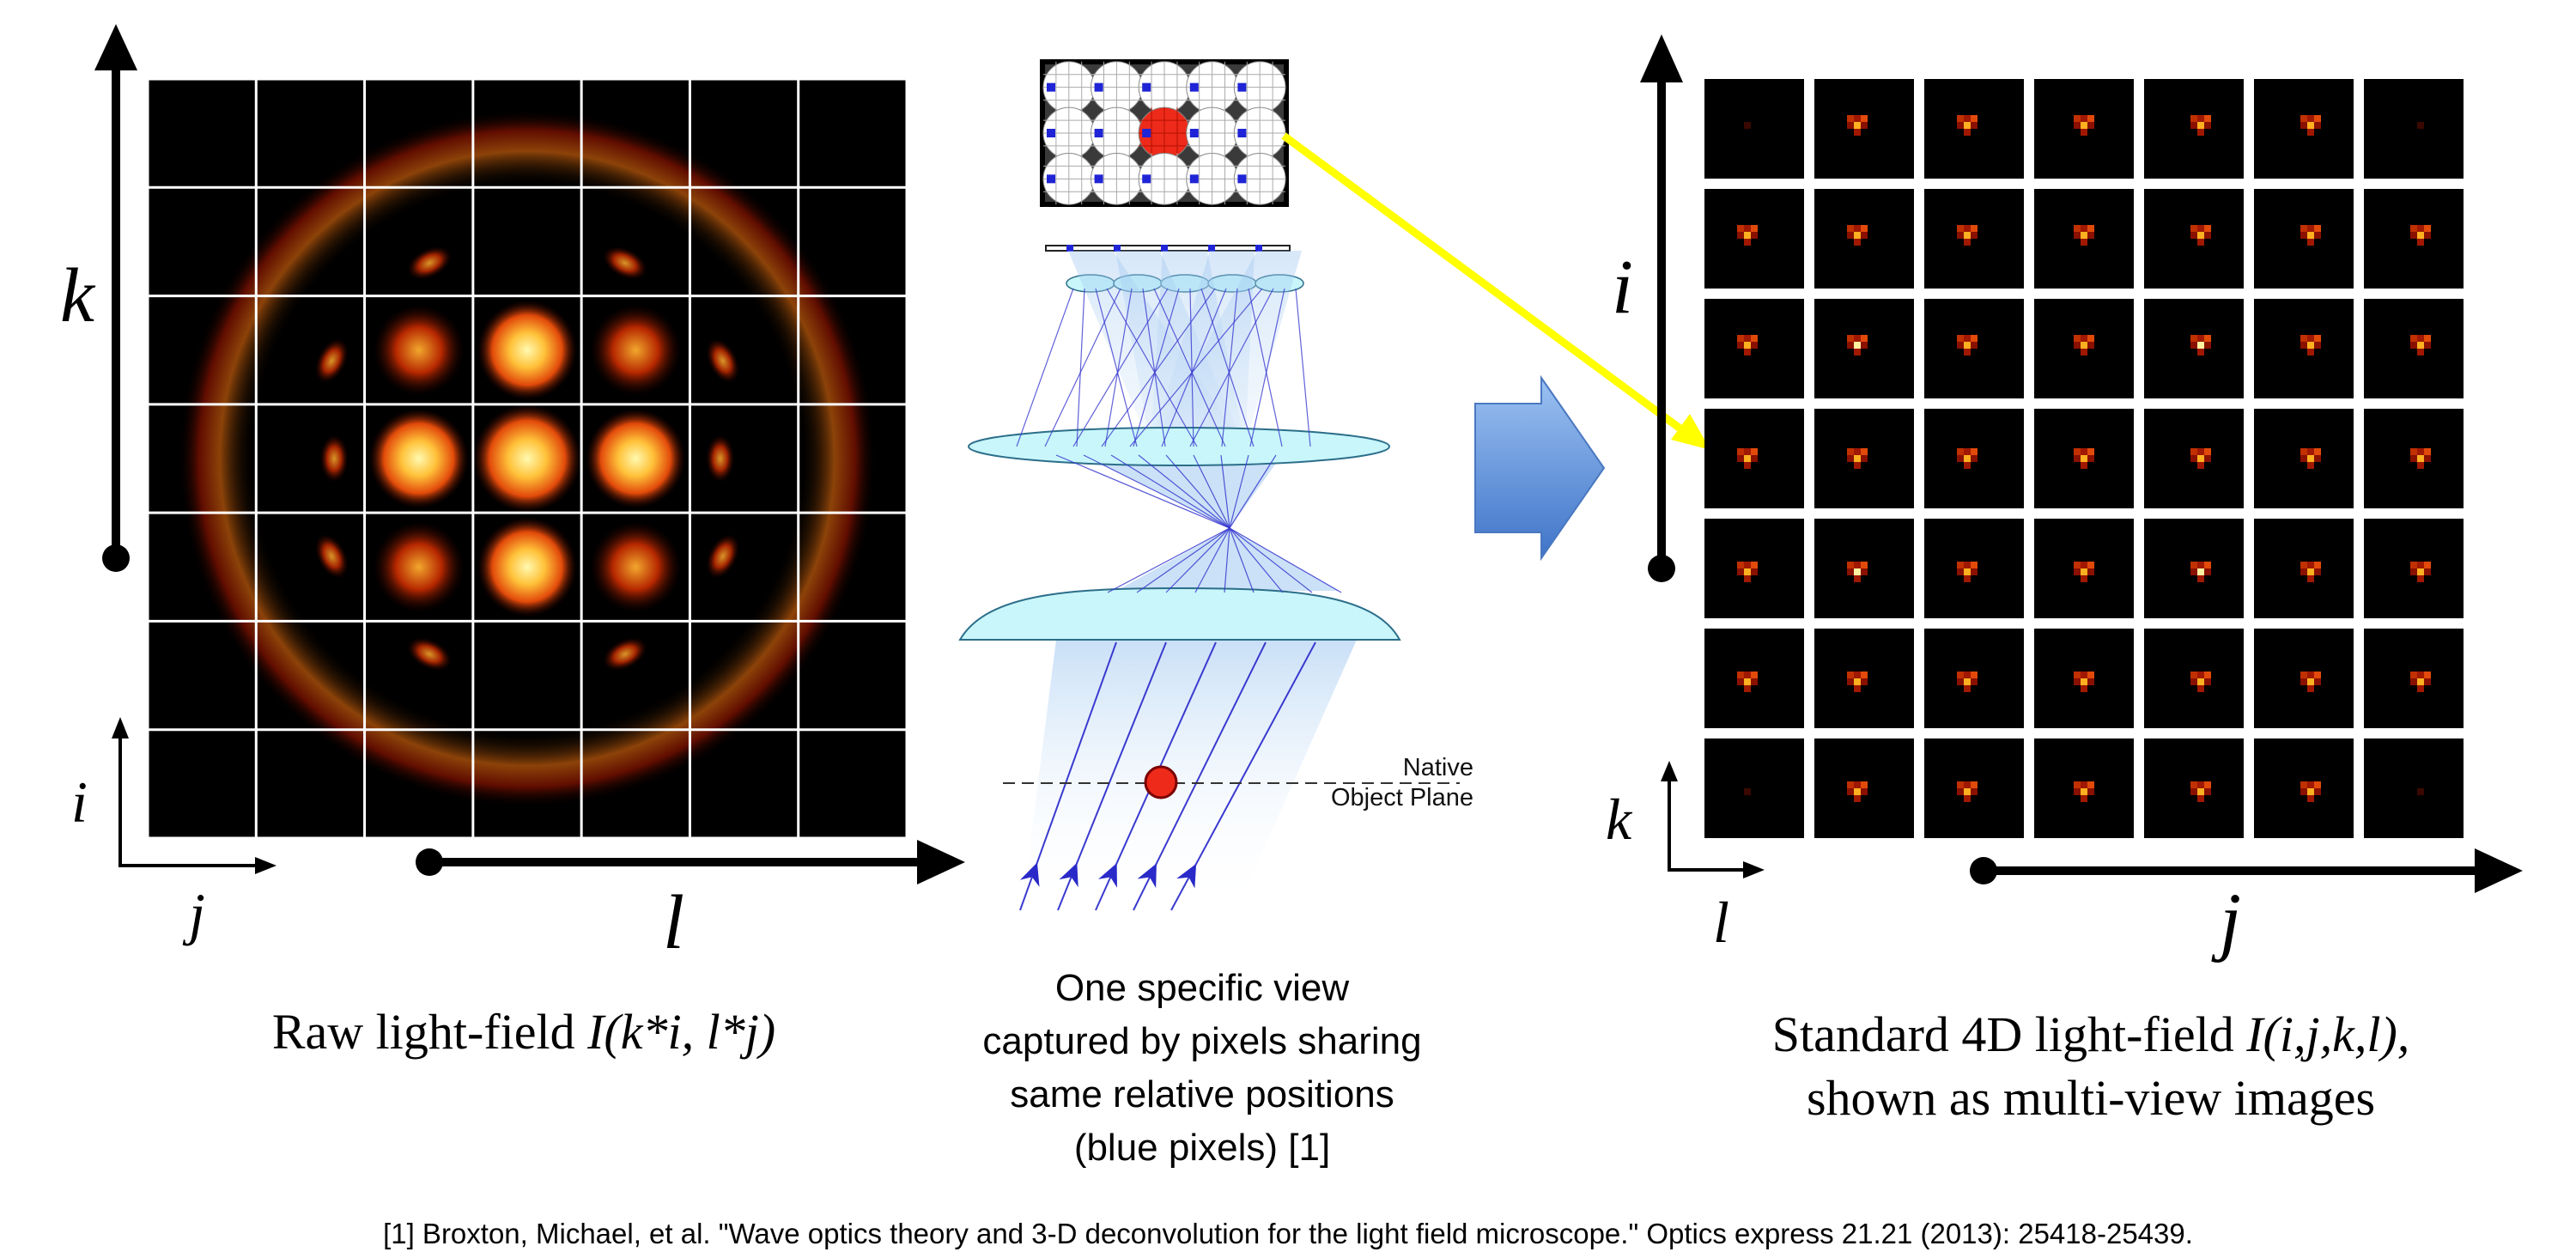  I want to click on raw-caption-text: Raw light-field, so click(430, 1032).